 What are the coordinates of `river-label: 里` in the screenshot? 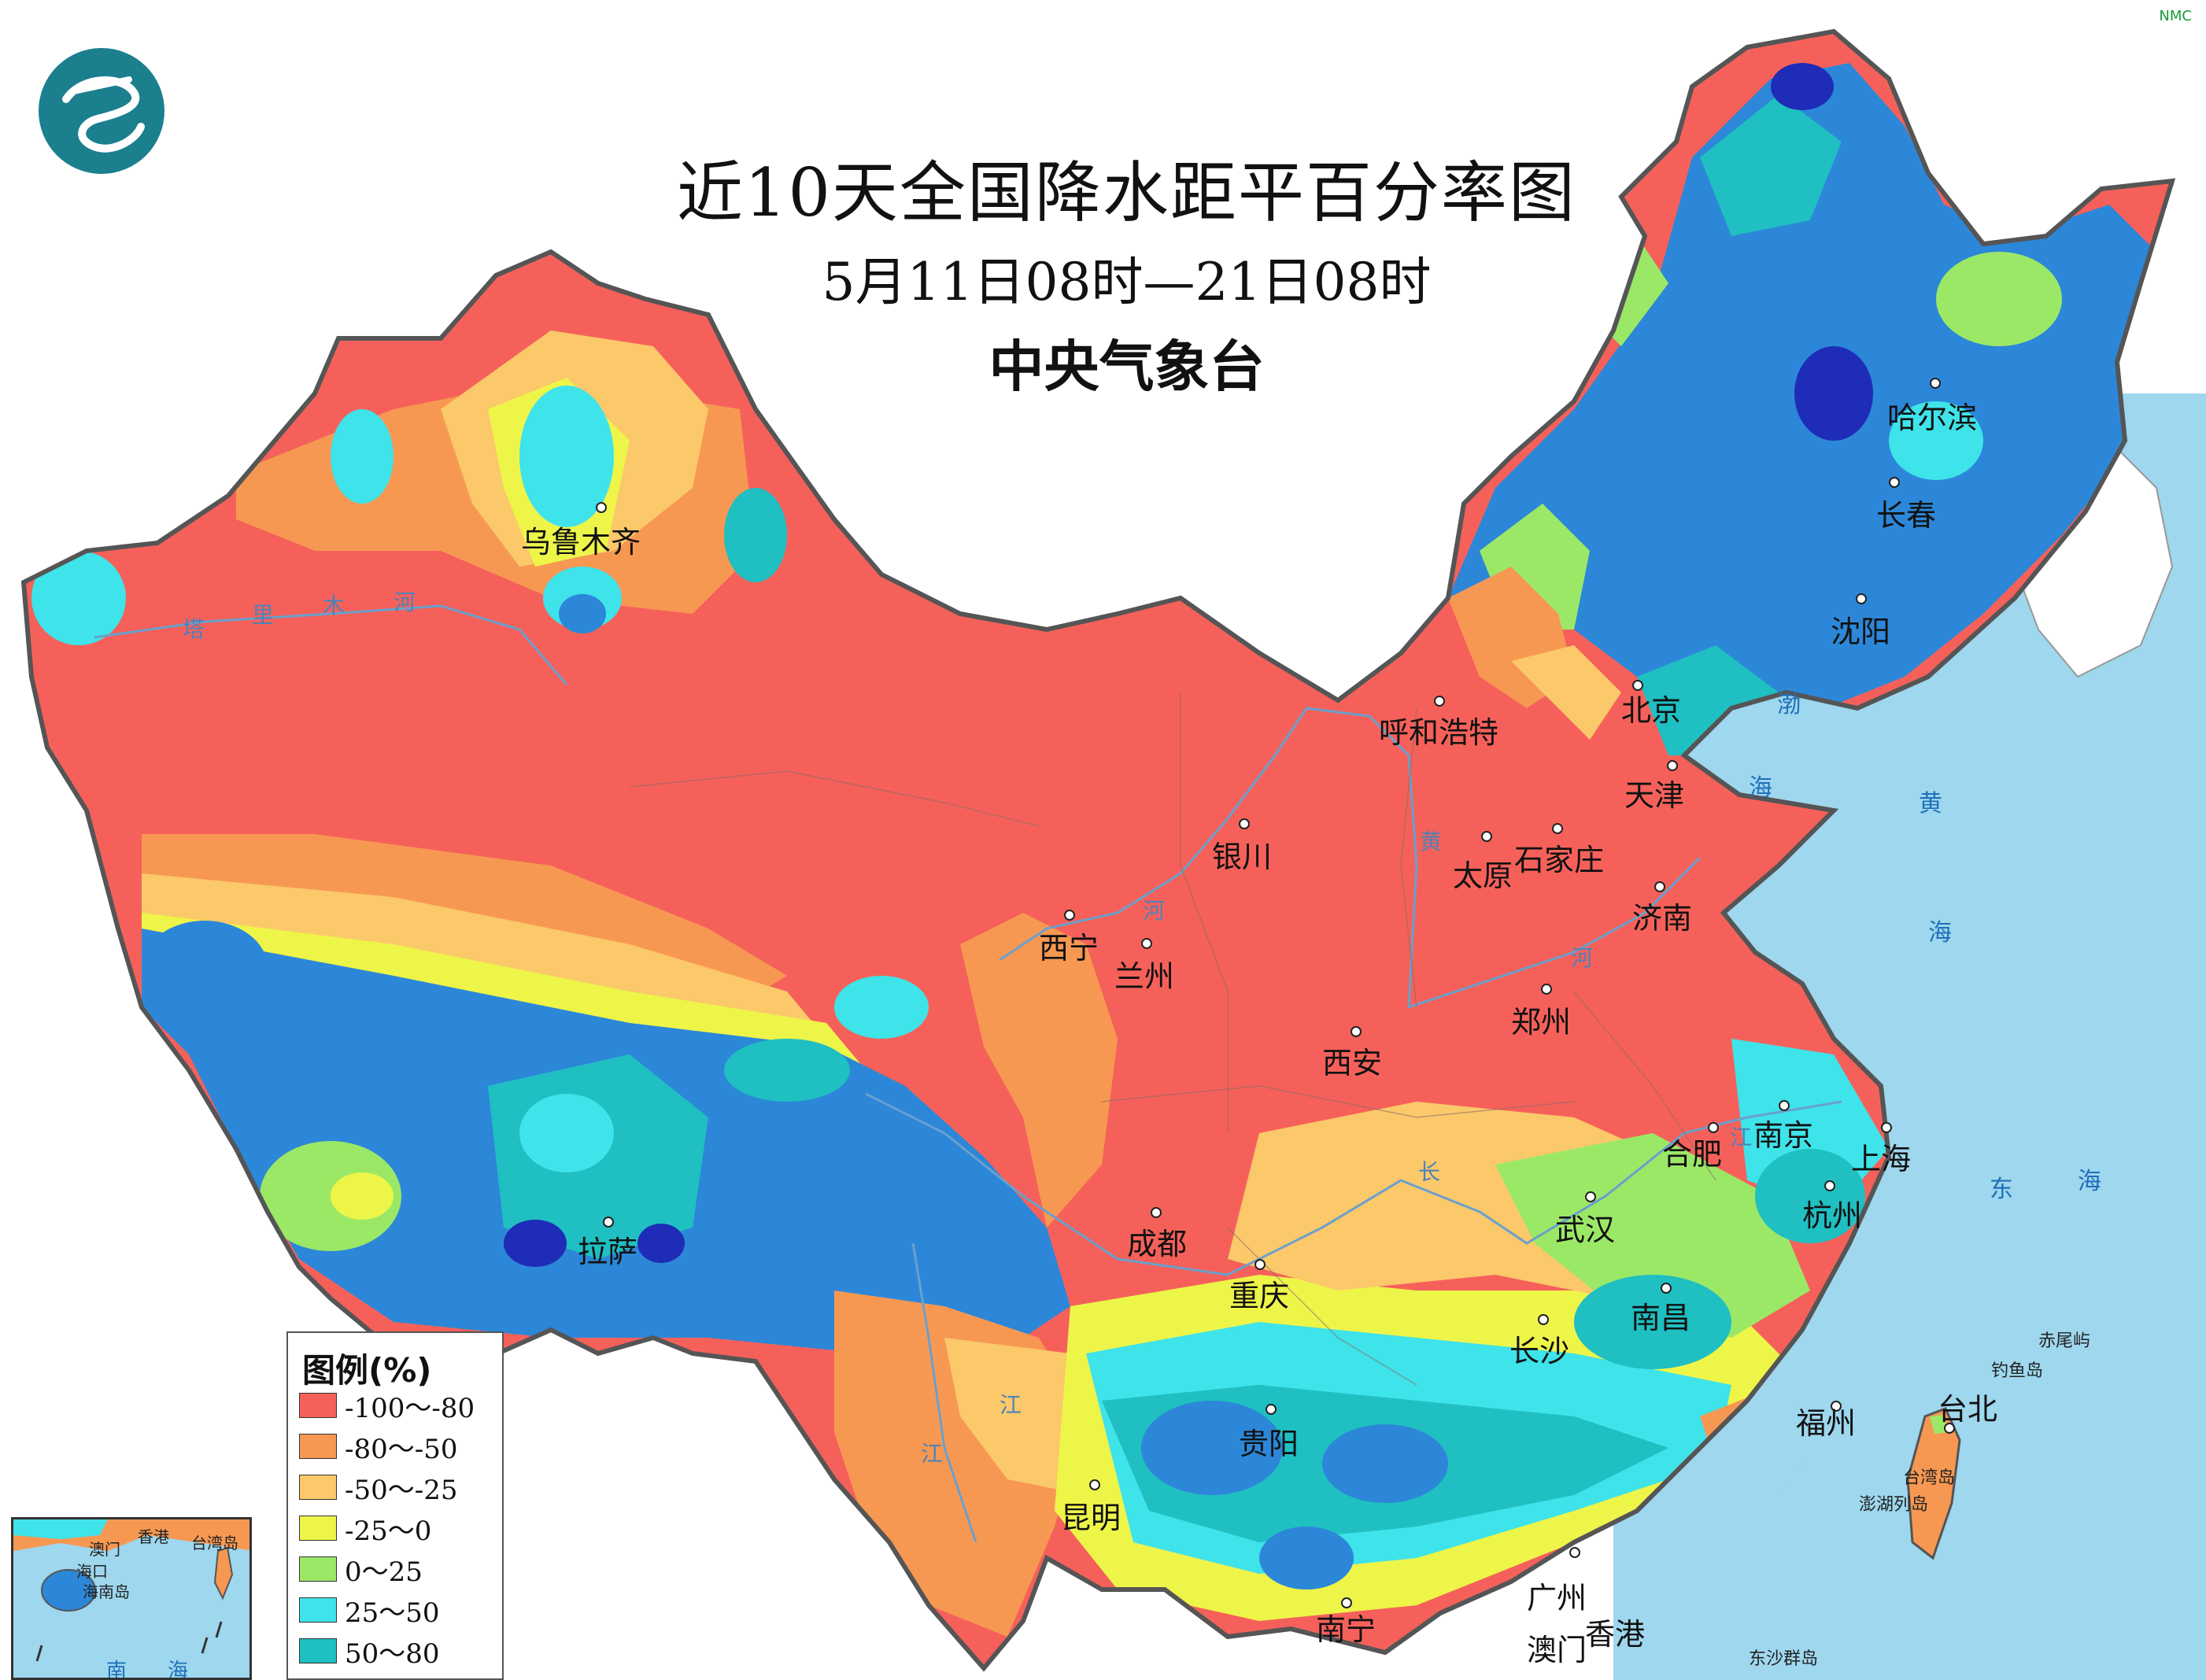 It's located at (263, 615).